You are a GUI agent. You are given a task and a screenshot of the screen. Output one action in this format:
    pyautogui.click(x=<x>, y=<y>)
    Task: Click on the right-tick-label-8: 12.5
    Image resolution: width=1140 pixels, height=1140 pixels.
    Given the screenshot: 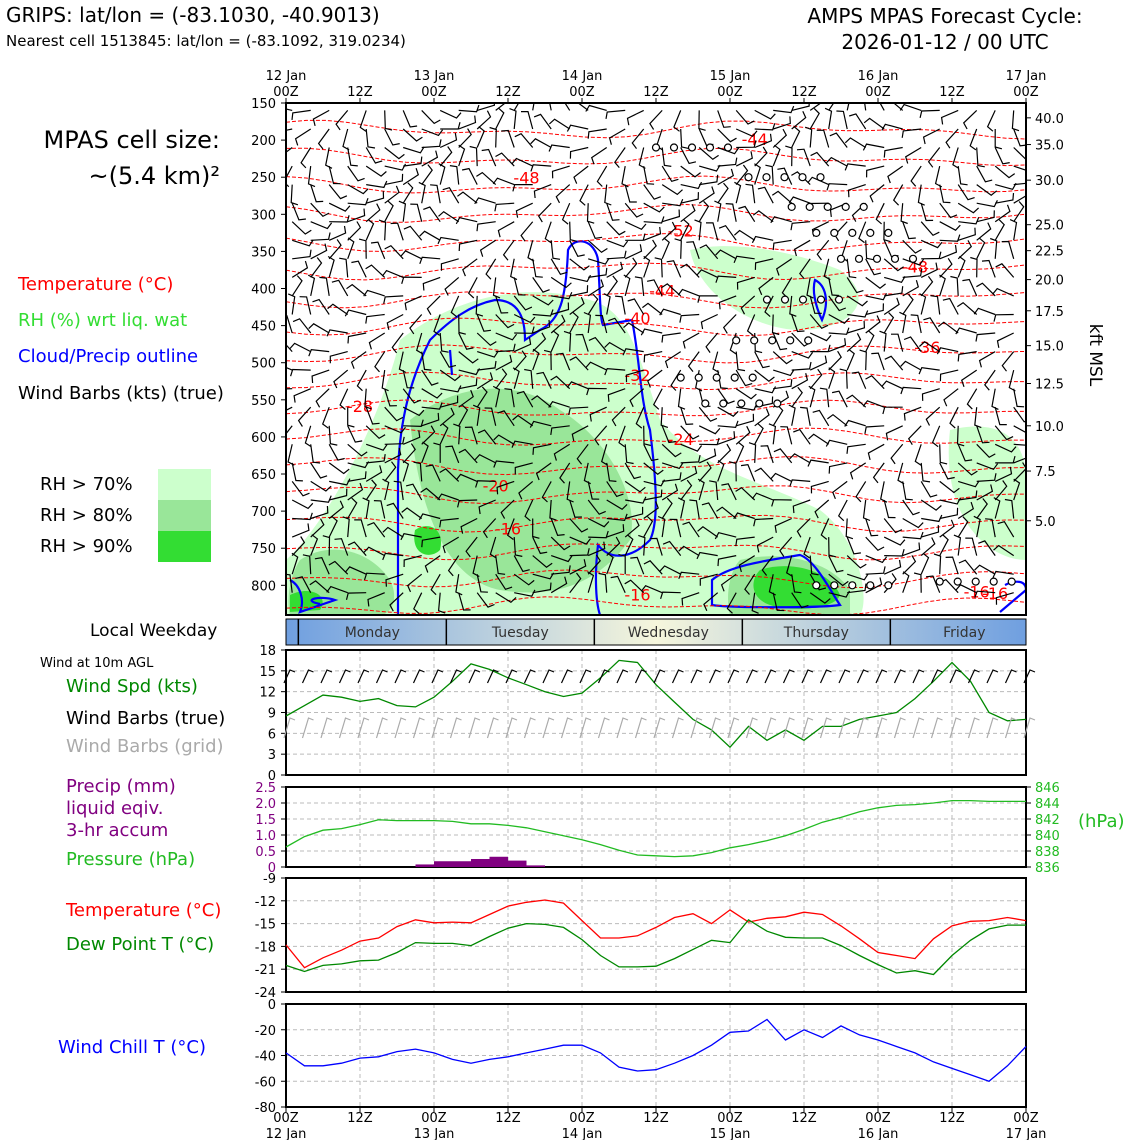 What is the action you would take?
    pyautogui.click(x=1049, y=384)
    